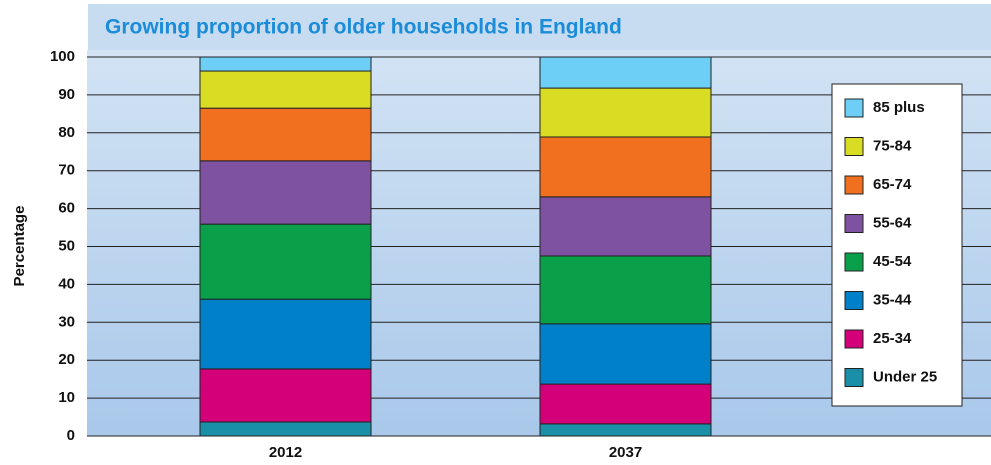 Image resolution: width=991 pixels, height=465 pixels. Describe the element at coordinates (66, 397) in the screenshot. I see `y-tick-label: 10` at that location.